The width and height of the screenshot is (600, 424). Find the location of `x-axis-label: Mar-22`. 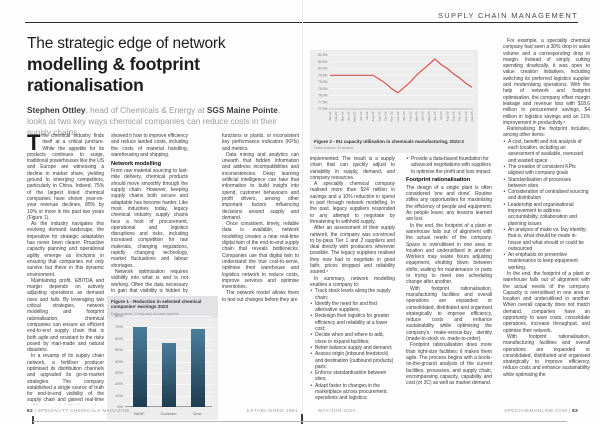

x-axis-label: Mar-22 is located at coordinates (342, 116).